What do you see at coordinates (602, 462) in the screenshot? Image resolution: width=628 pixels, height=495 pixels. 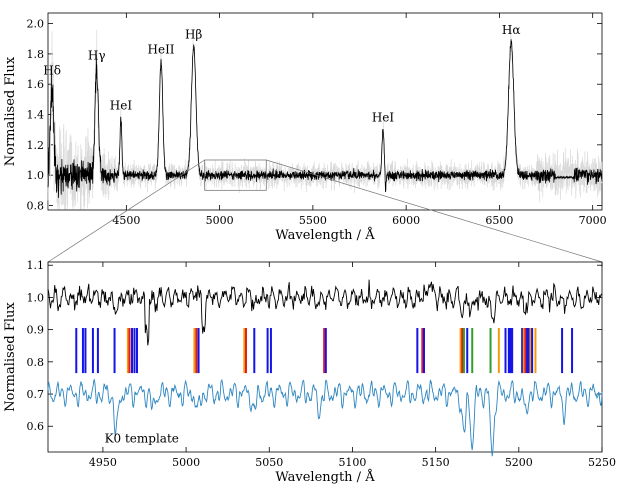 I see `x-tick-label: 5250` at bounding box center [602, 462].